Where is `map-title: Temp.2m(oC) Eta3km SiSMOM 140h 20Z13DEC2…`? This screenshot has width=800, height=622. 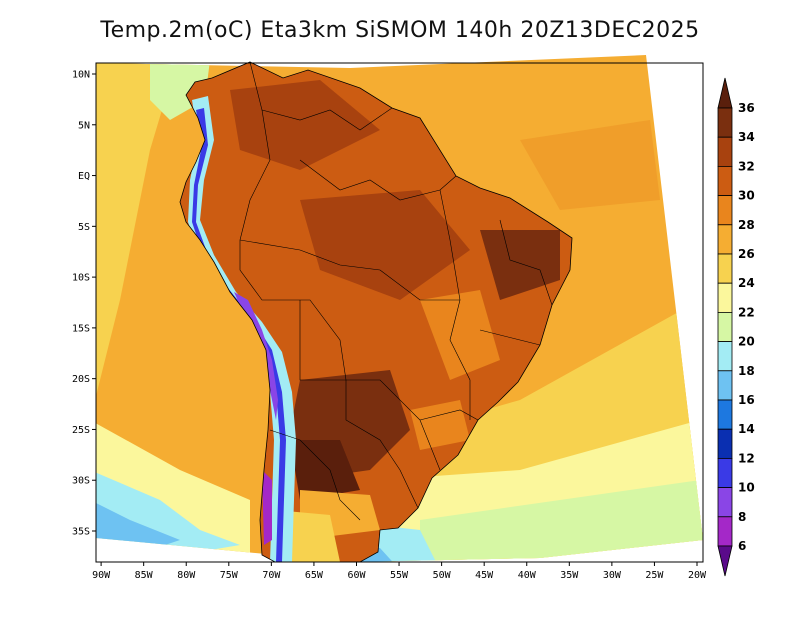 map-title: Temp.2m(oC) Eta3km SiSMOM 140h 20Z13DEC2… is located at coordinates (400, 30).